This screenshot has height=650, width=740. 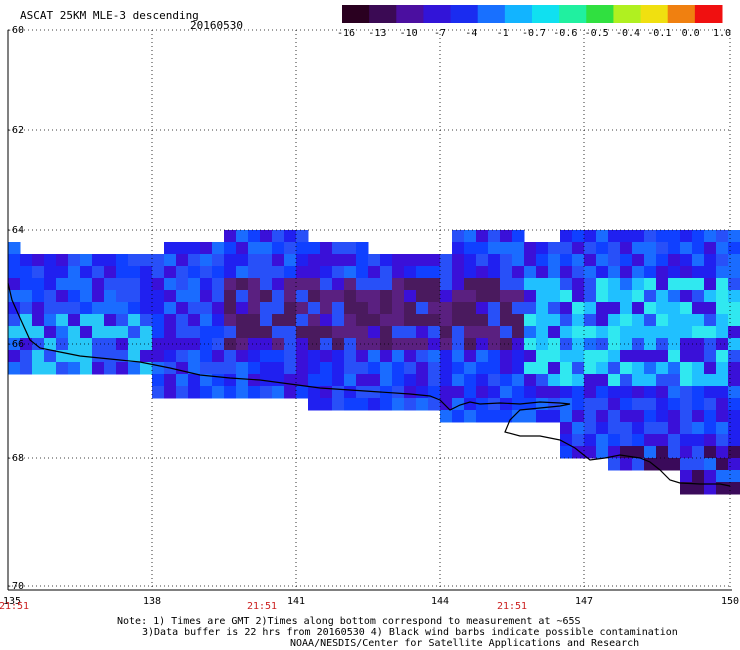 What do you see at coordinates (722, 33) in the screenshot?
I see `colorbar-label: 1.0` at bounding box center [722, 33].